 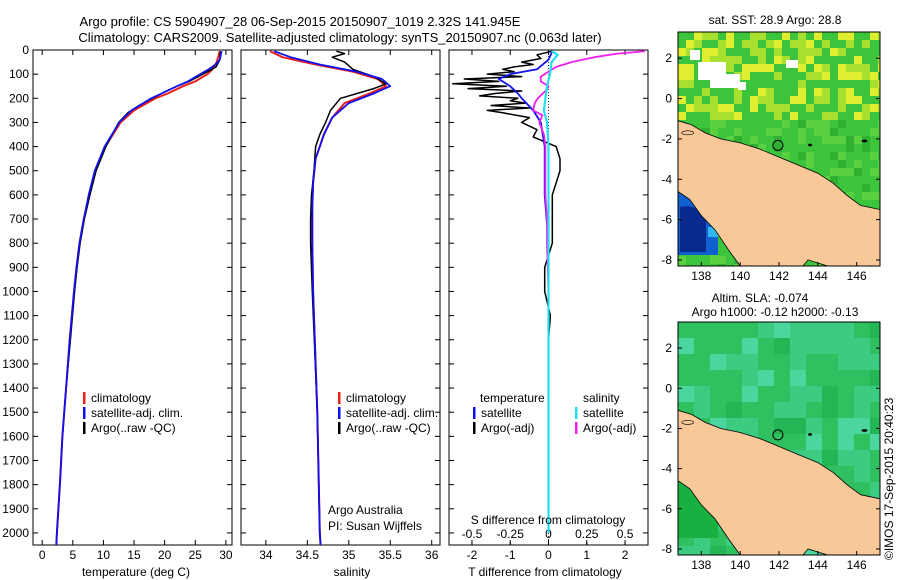 What do you see at coordinates (512, 398) in the screenshot?
I see `diff-legend-title-temperature: temperature` at bounding box center [512, 398].